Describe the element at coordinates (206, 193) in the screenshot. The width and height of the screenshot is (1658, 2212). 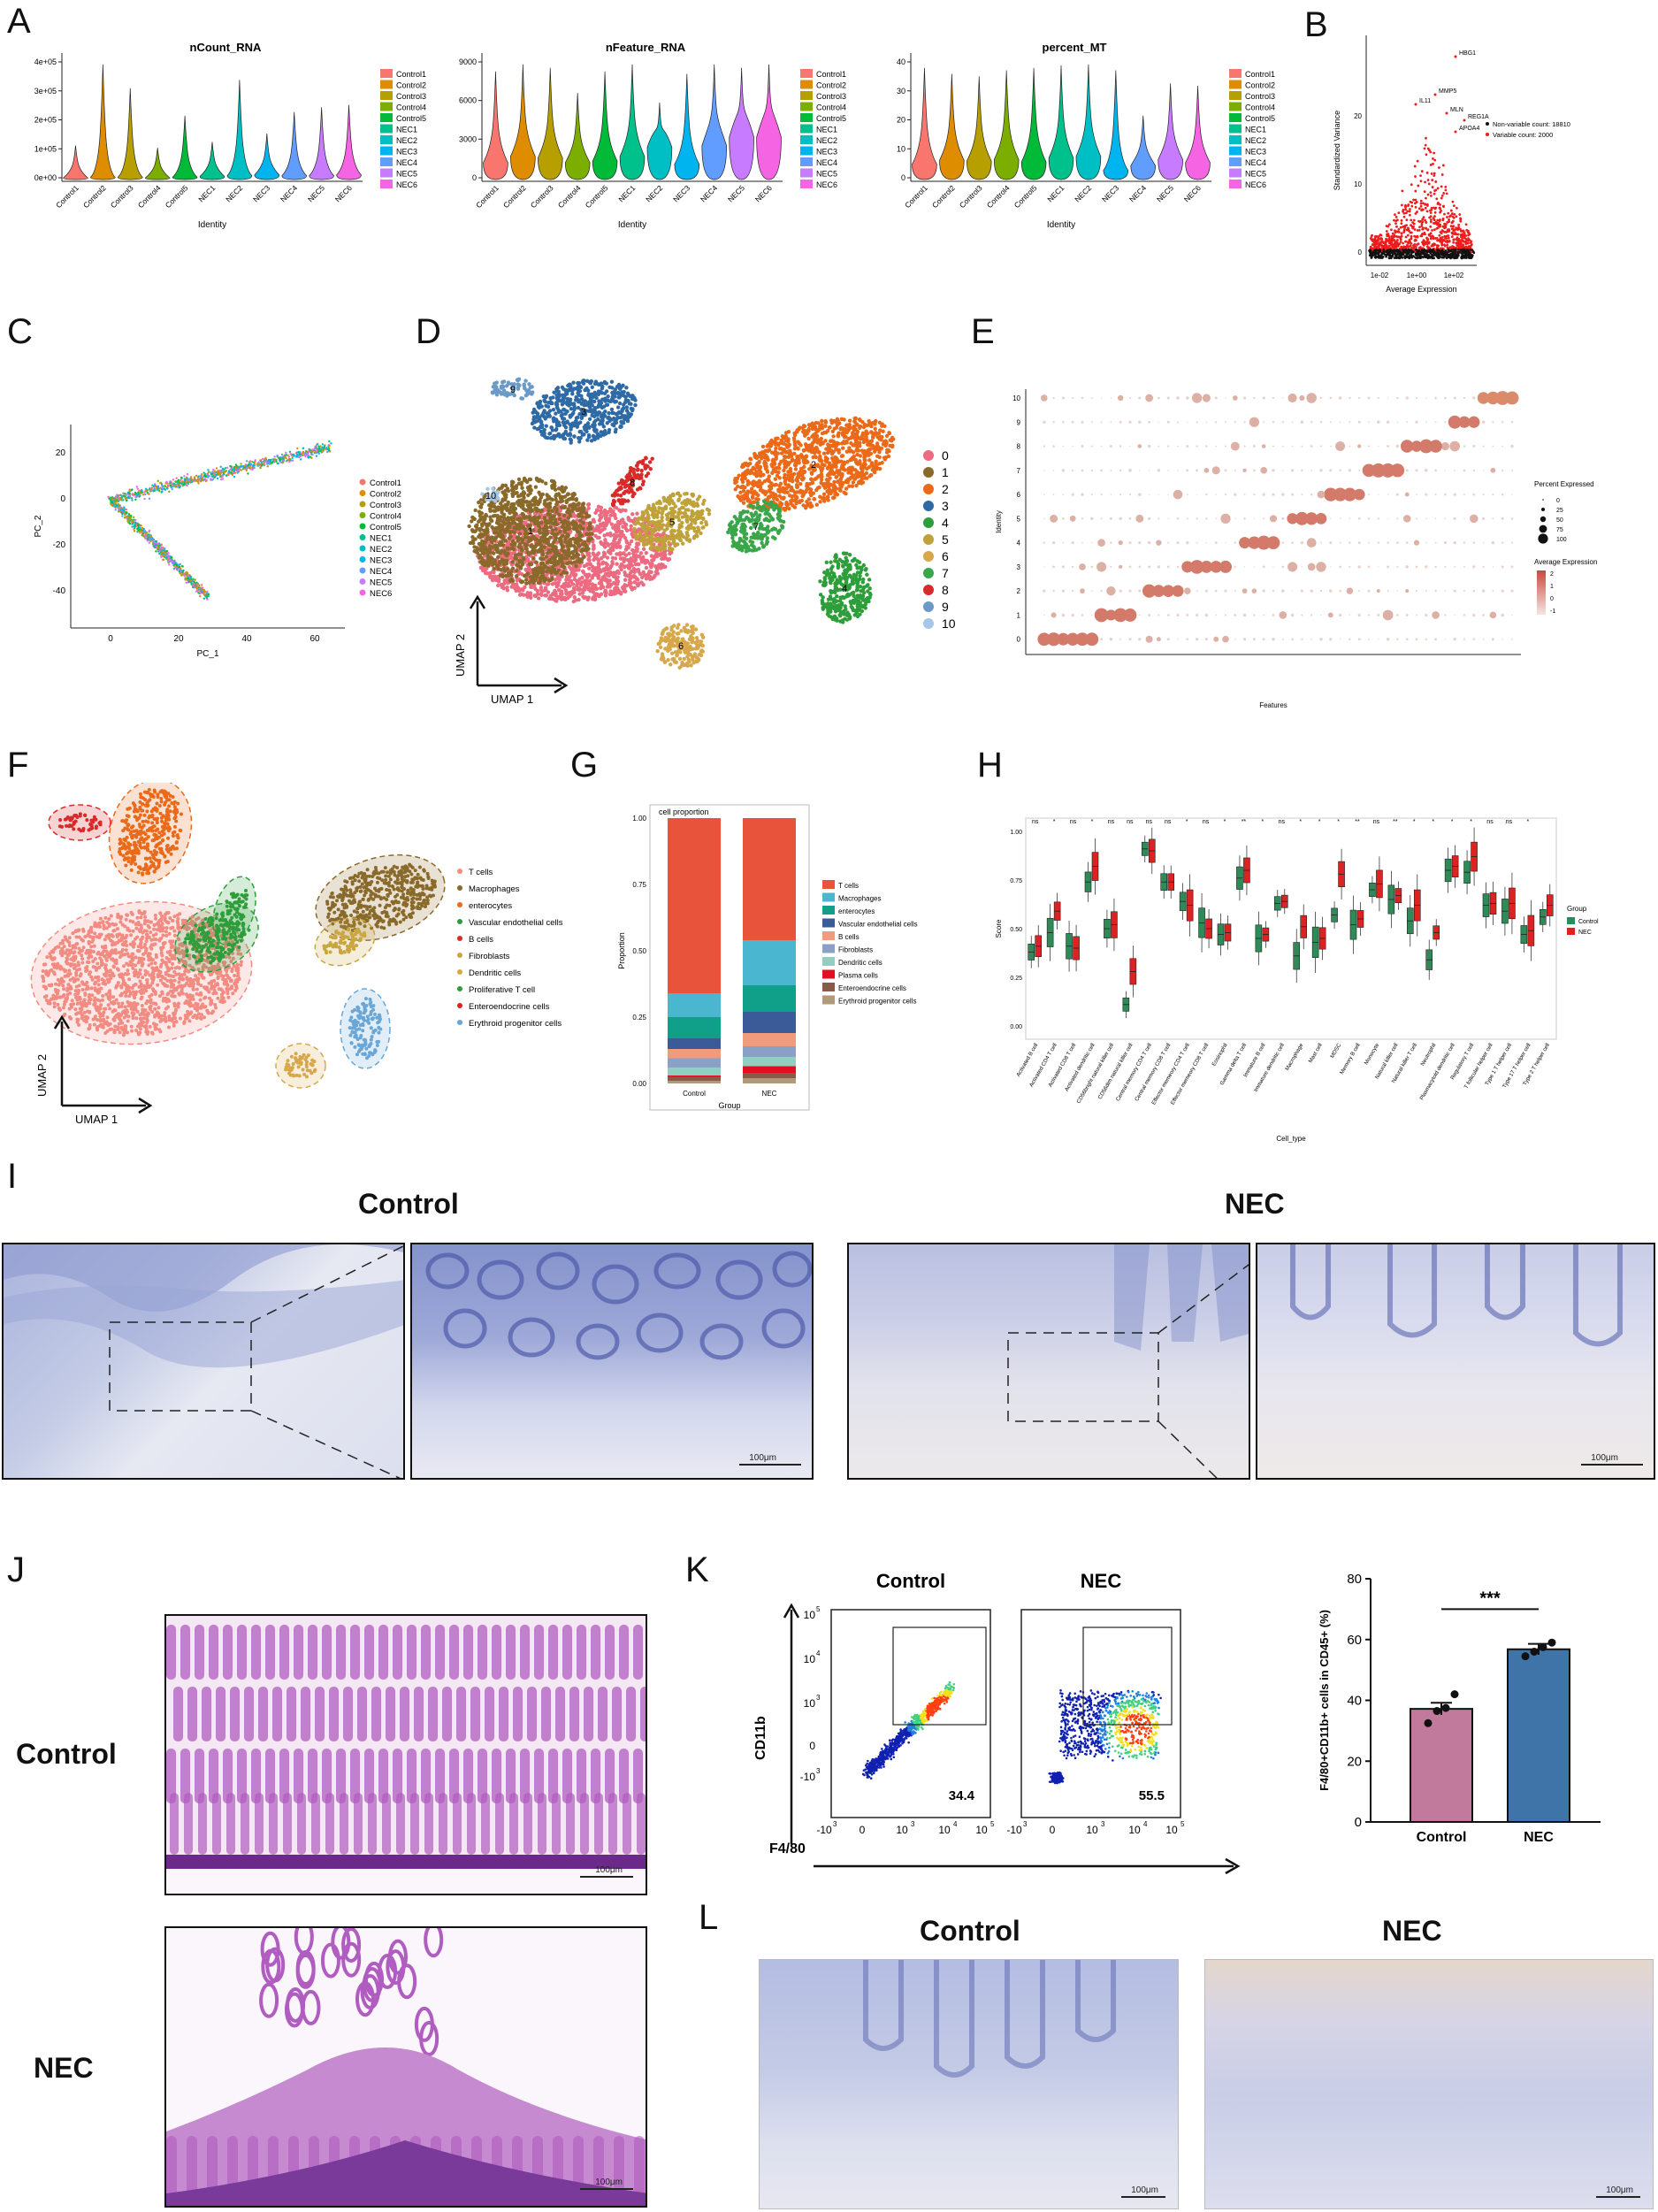
I see `x-tick-label: NEC1` at that location.